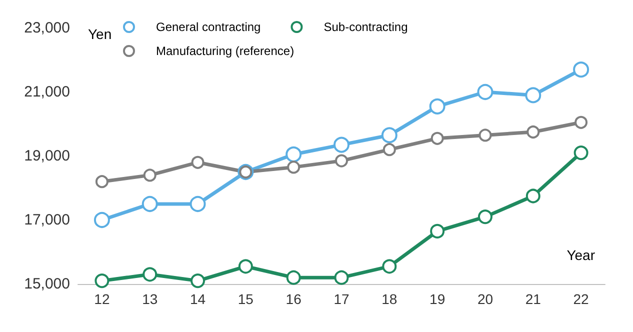 The width and height of the screenshot is (633, 332). Describe the element at coordinates (581, 299) in the screenshot. I see `x-tick-label: 22` at that location.